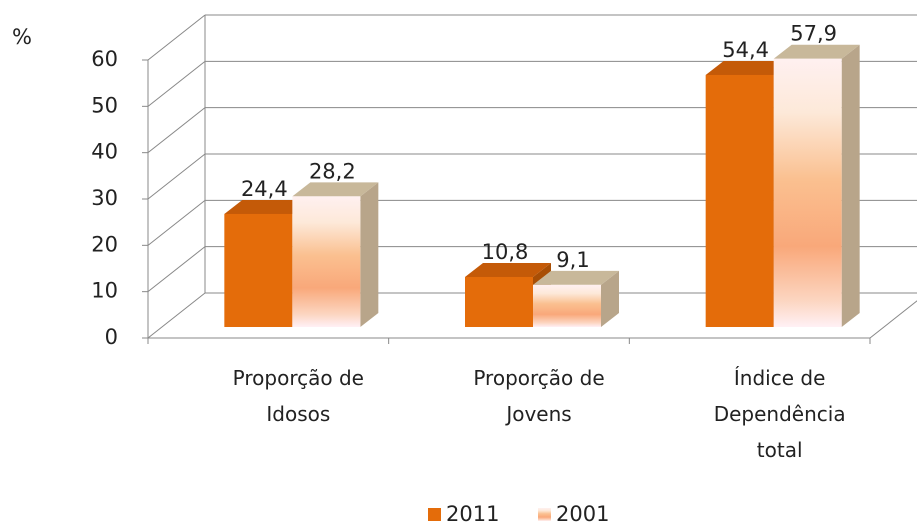 This screenshot has width=917, height=527. I want to click on value-label: 9,1, so click(572, 260).